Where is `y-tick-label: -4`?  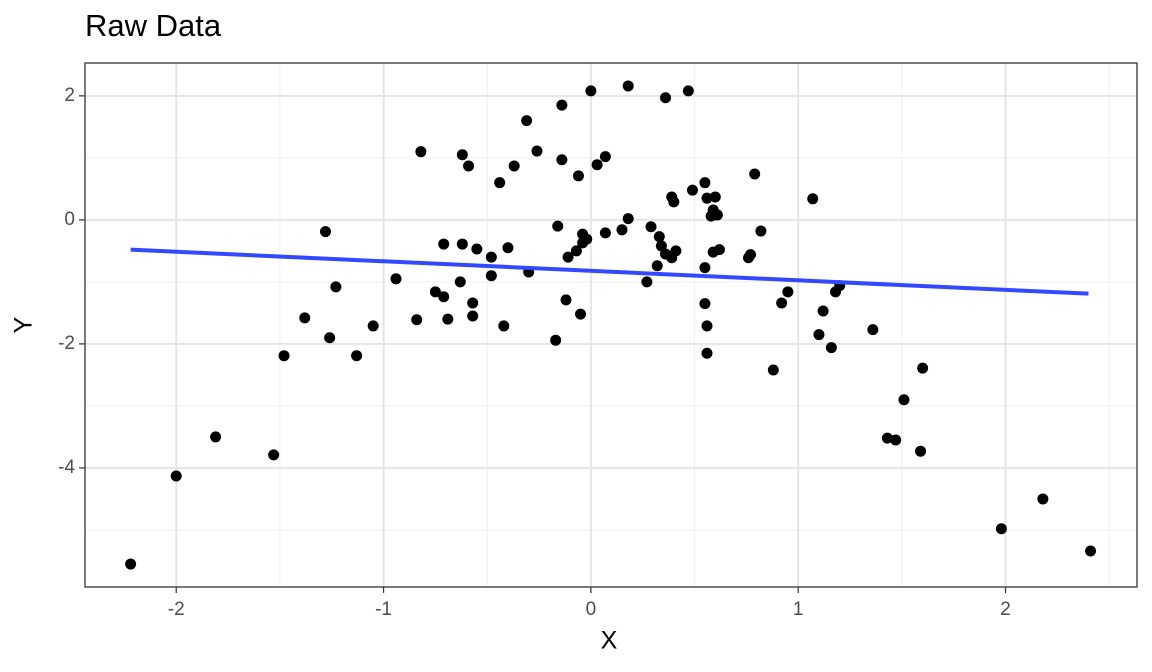
y-tick-label: -4 is located at coordinates (66, 467).